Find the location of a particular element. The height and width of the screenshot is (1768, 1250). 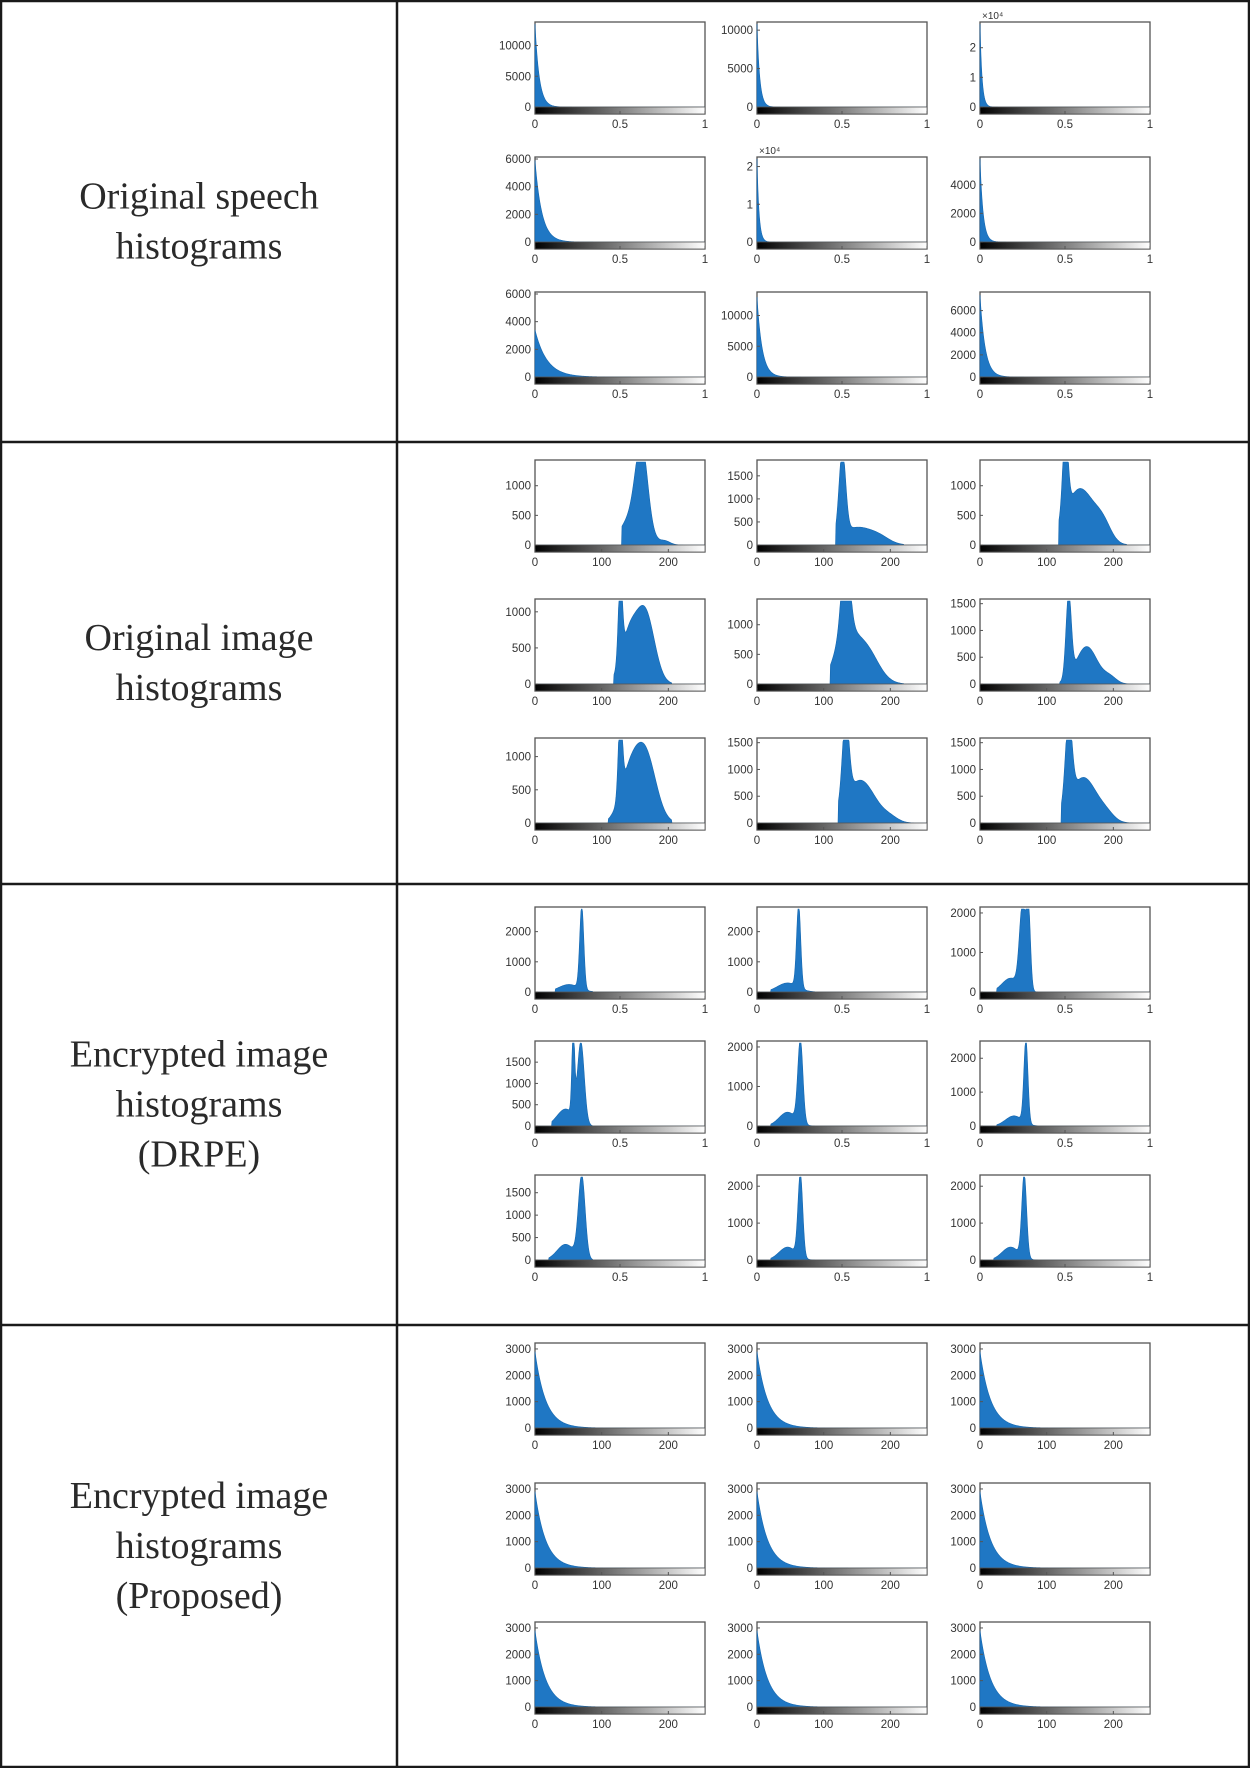

y-tick-label: 4000 is located at coordinates (518, 188).